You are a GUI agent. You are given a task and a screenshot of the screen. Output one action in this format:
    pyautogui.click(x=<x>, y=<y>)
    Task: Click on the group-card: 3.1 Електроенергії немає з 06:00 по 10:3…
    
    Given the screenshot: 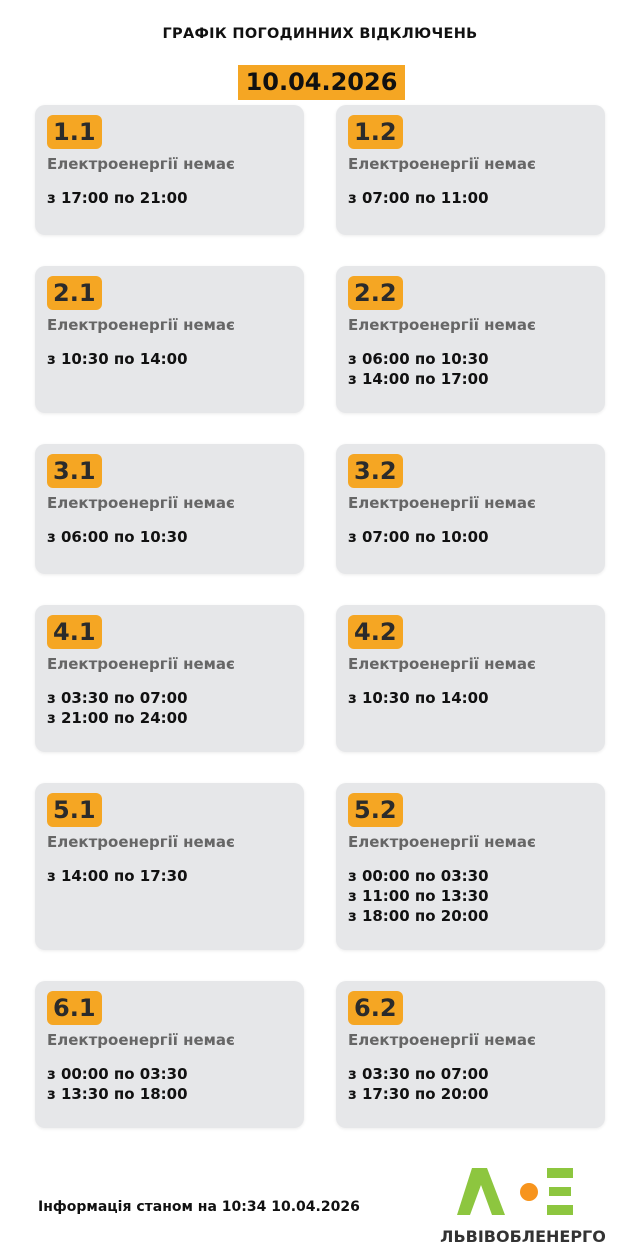 What is the action you would take?
    pyautogui.click(x=169, y=509)
    